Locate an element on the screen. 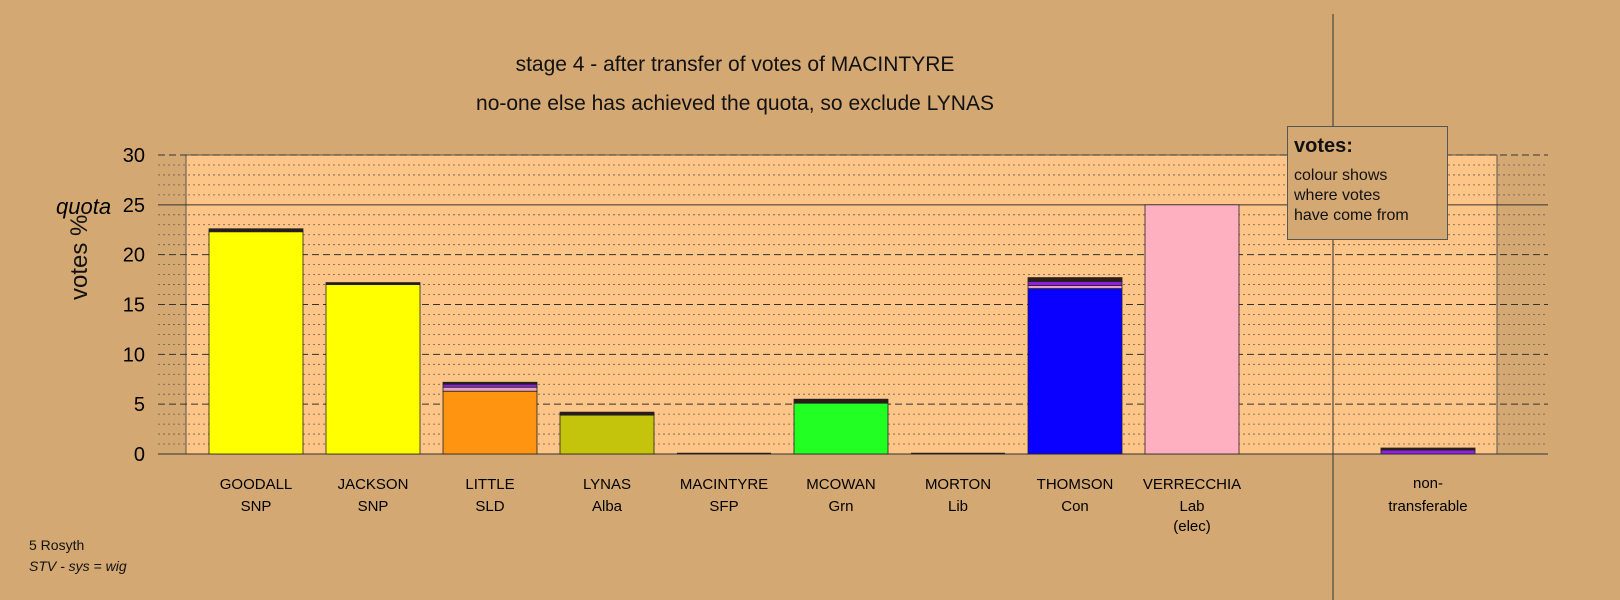  footer-system: STV - sys = wig is located at coordinates (78, 566).